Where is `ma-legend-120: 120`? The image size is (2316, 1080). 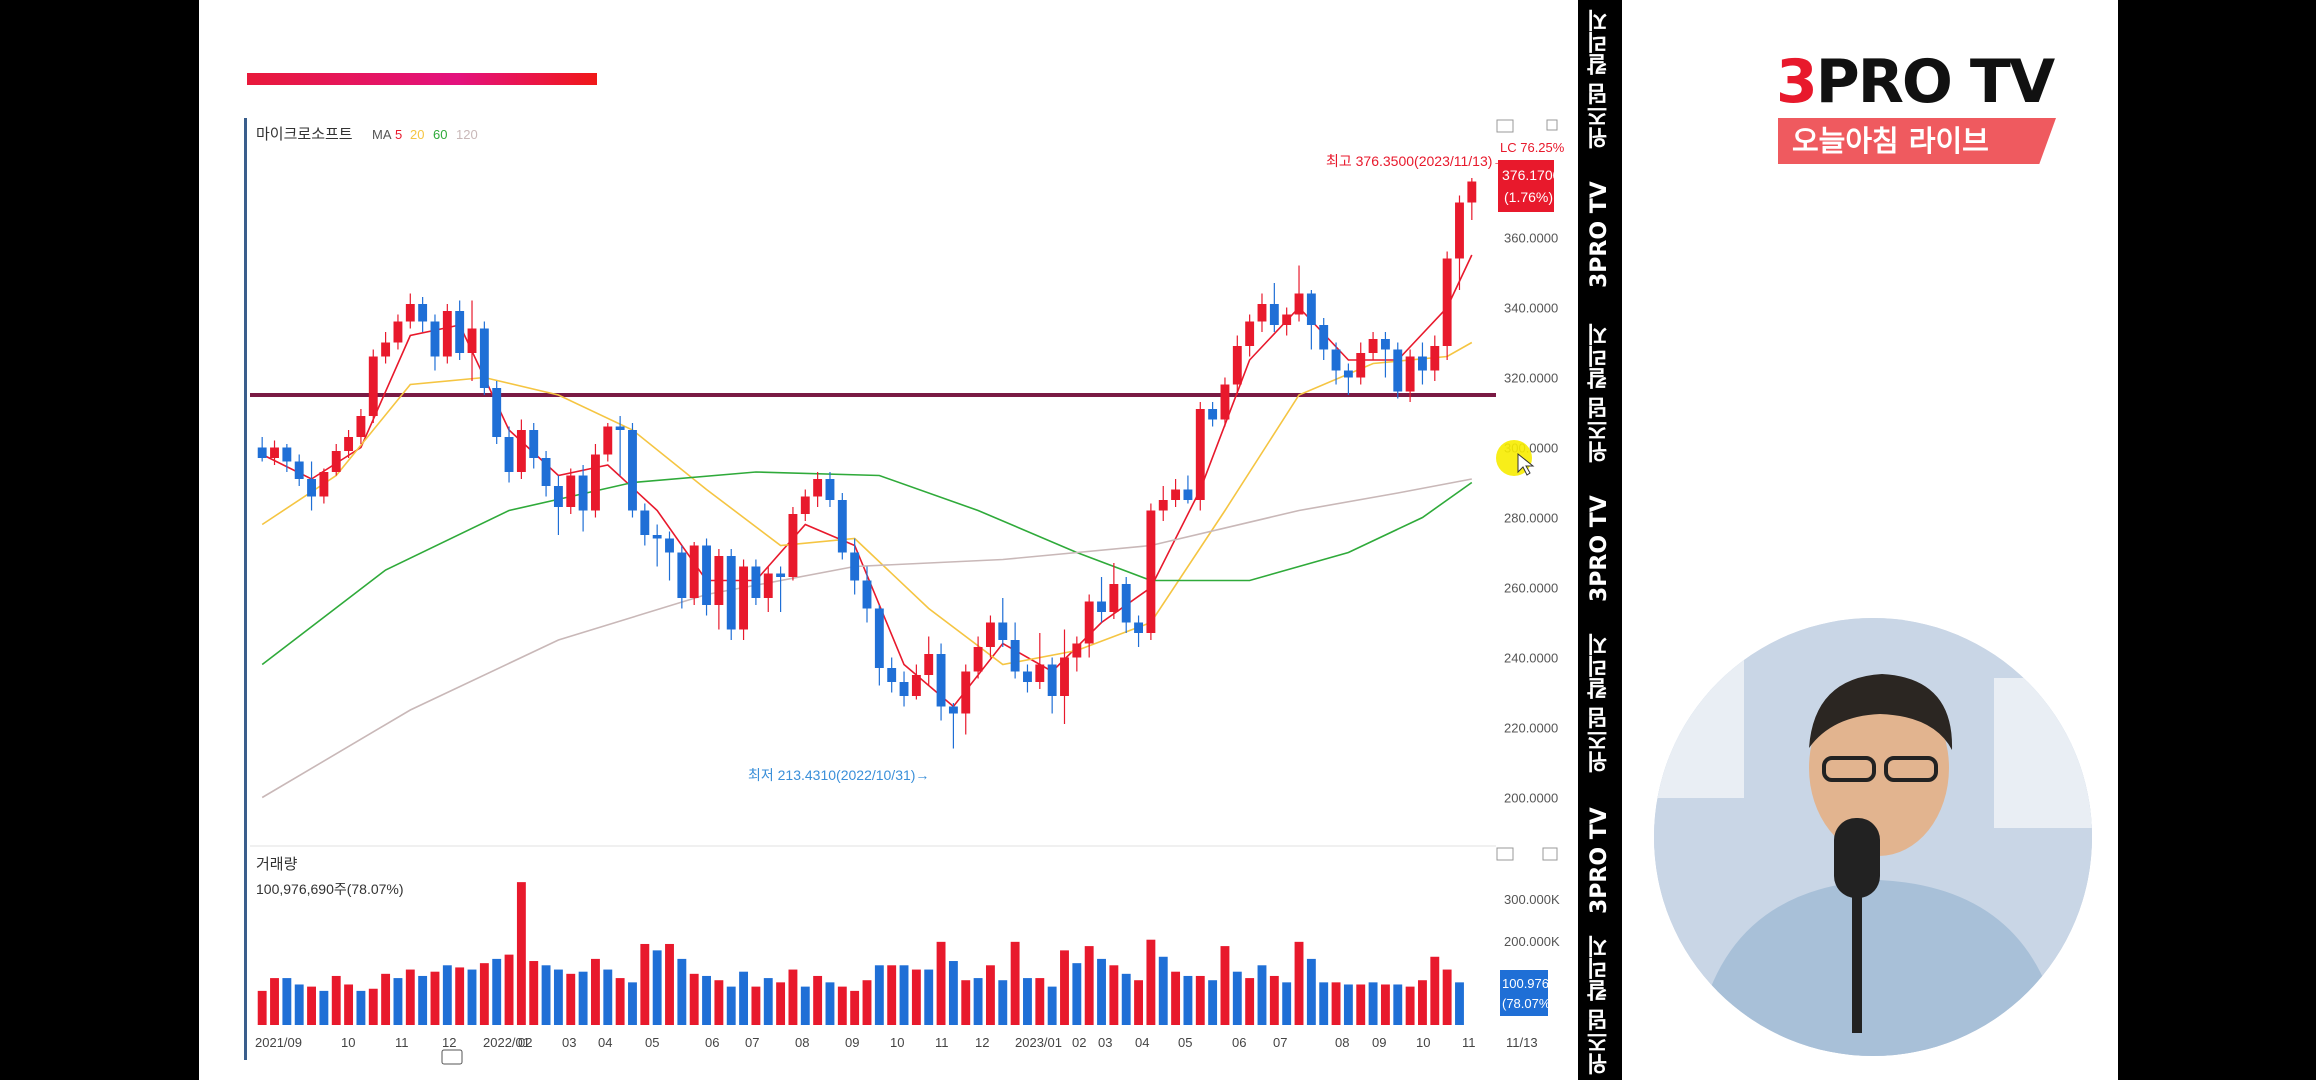 ma-legend-120: 120 is located at coordinates (467, 134).